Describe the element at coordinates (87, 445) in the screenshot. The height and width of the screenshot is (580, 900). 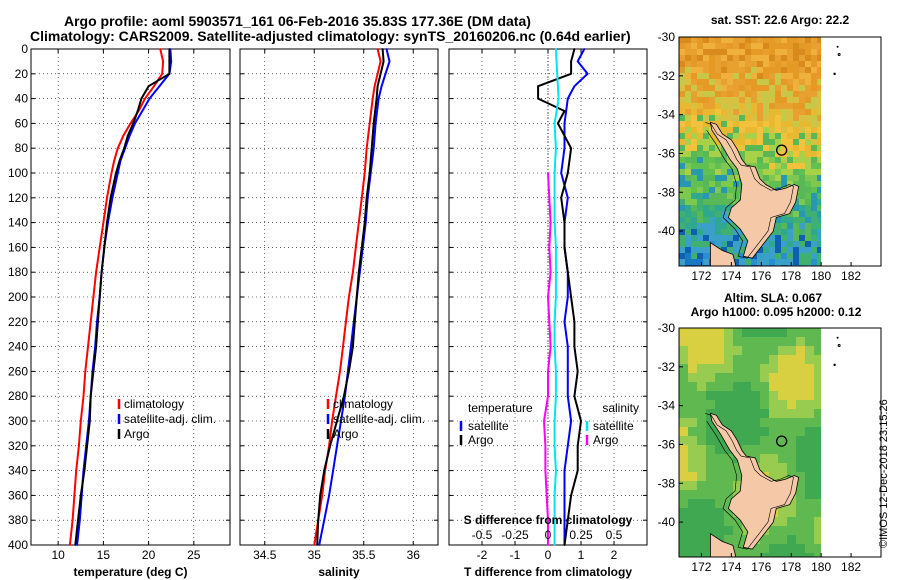
I see `temperature-series-argo-point` at that location.